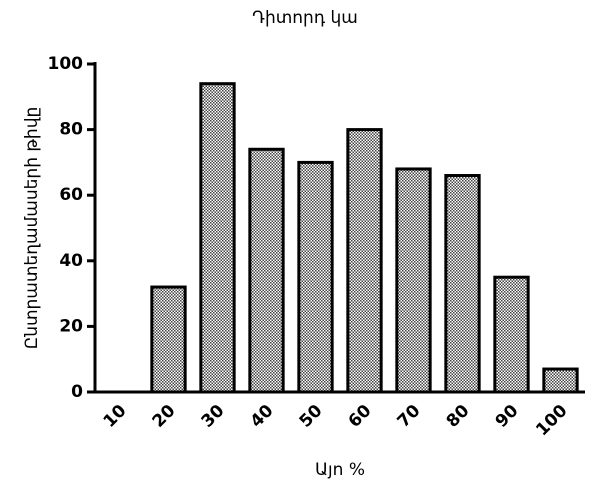 The height and width of the screenshot is (504, 600). What do you see at coordinates (305, 18) in the screenshot?
I see `chart-title: Դիտորդ կա` at bounding box center [305, 18].